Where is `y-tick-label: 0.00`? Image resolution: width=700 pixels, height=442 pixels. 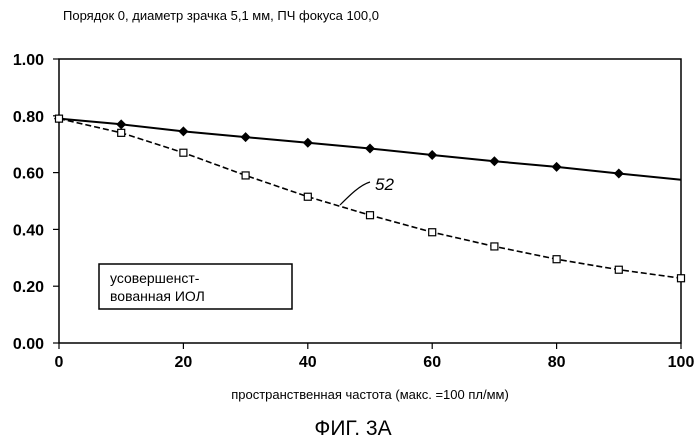
y-tick-label: 0.00 is located at coordinates (28, 344).